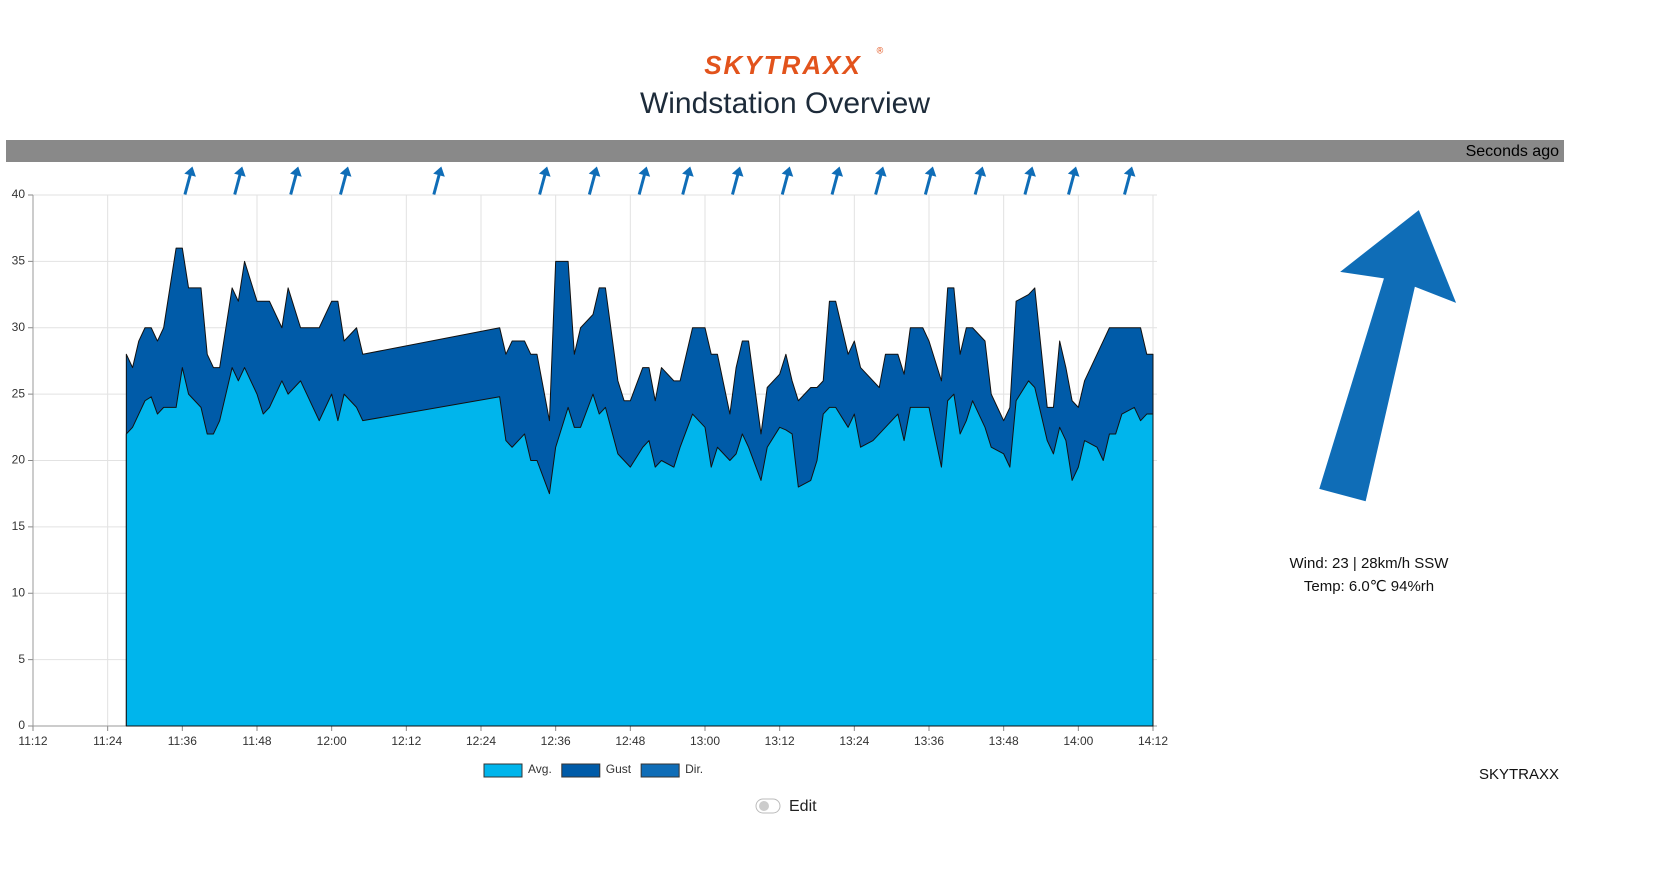 The width and height of the screenshot is (1670, 878). What do you see at coordinates (929, 741) in the screenshot?
I see `x-tick-label: 13:36` at bounding box center [929, 741].